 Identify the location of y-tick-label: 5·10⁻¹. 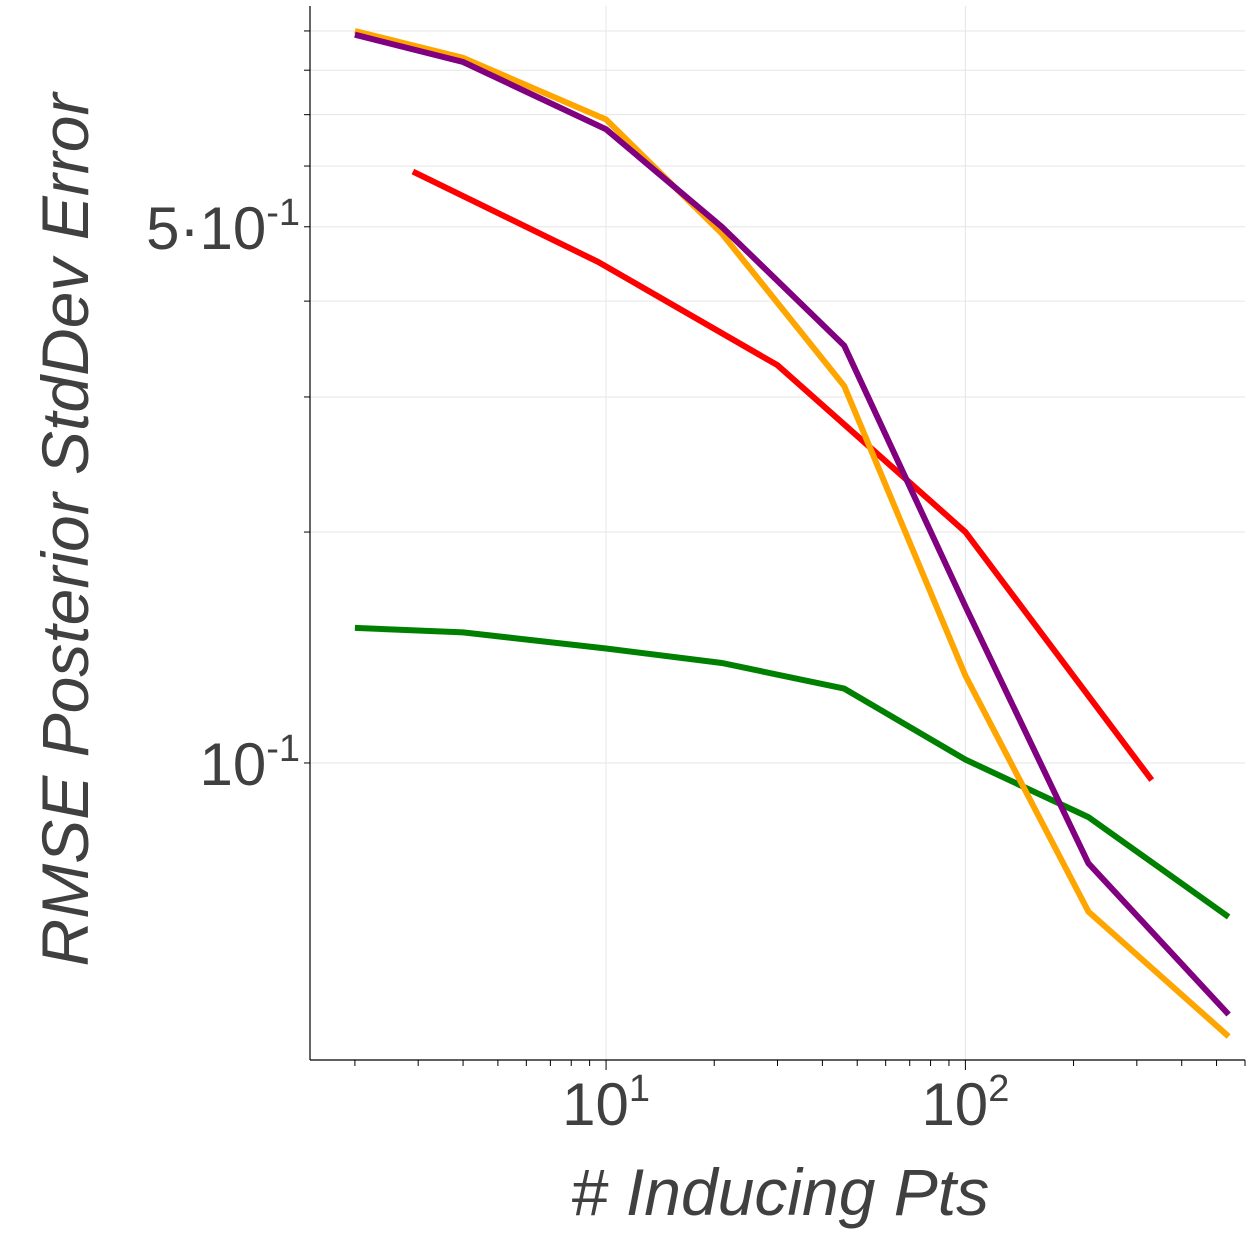
(223, 227).